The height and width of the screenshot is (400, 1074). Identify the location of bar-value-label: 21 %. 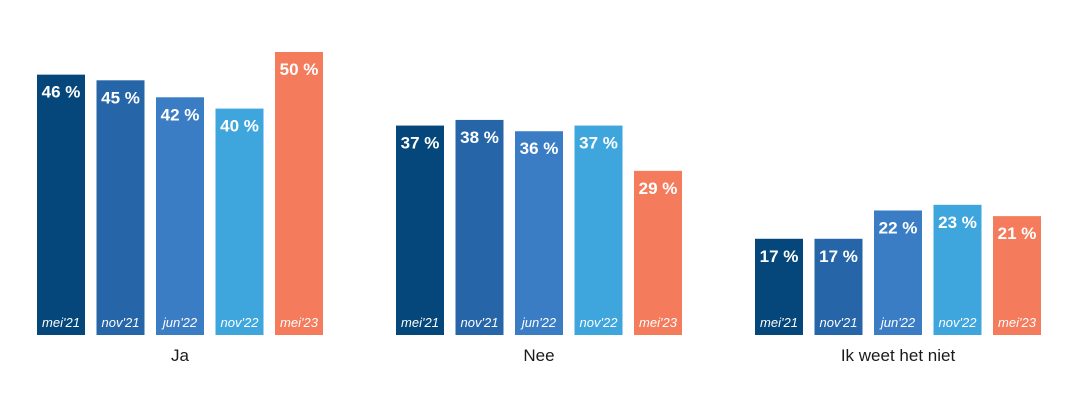
(1017, 233).